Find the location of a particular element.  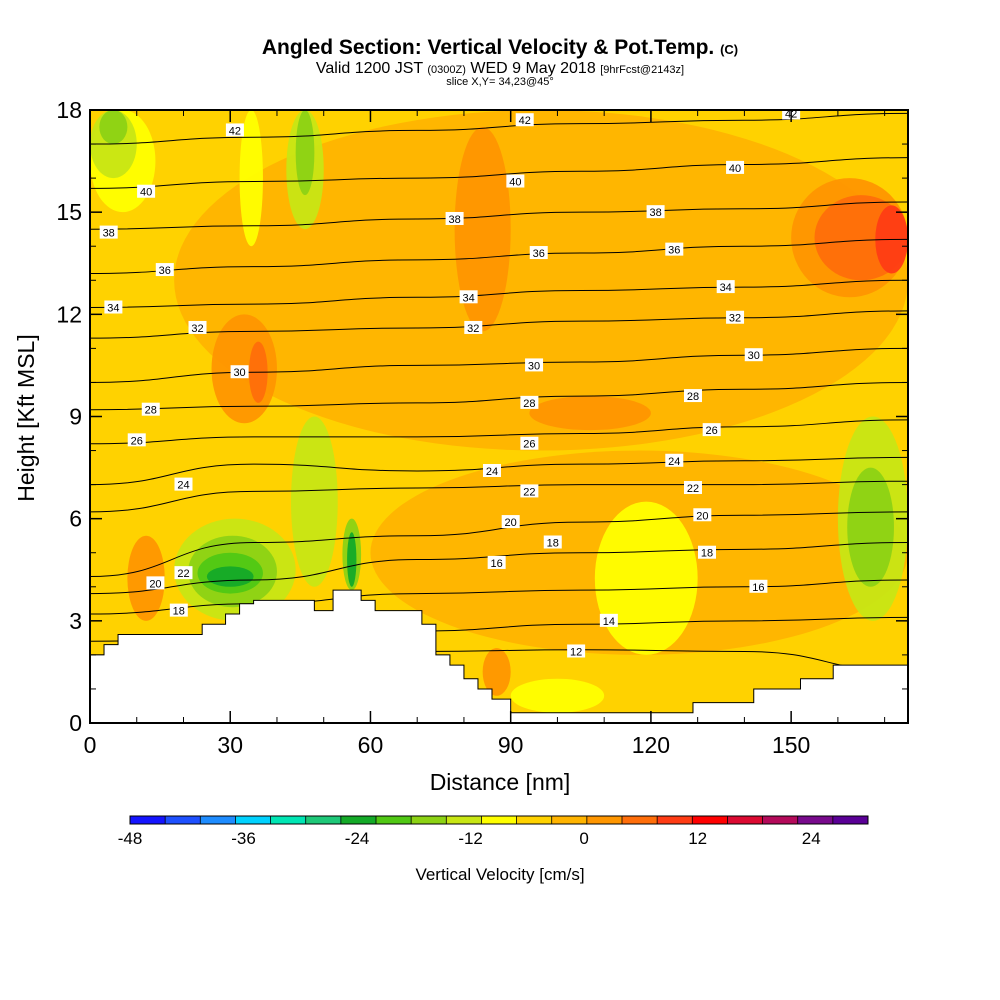

contour-label-text: 38 is located at coordinates (454, 220).